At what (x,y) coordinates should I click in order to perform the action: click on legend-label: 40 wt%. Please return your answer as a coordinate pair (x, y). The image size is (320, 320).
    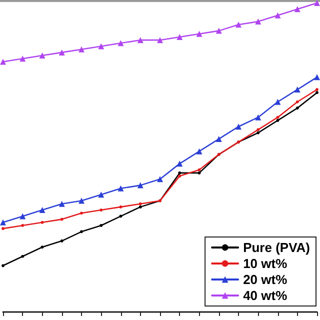
    Looking at the image, I should click on (265, 295).